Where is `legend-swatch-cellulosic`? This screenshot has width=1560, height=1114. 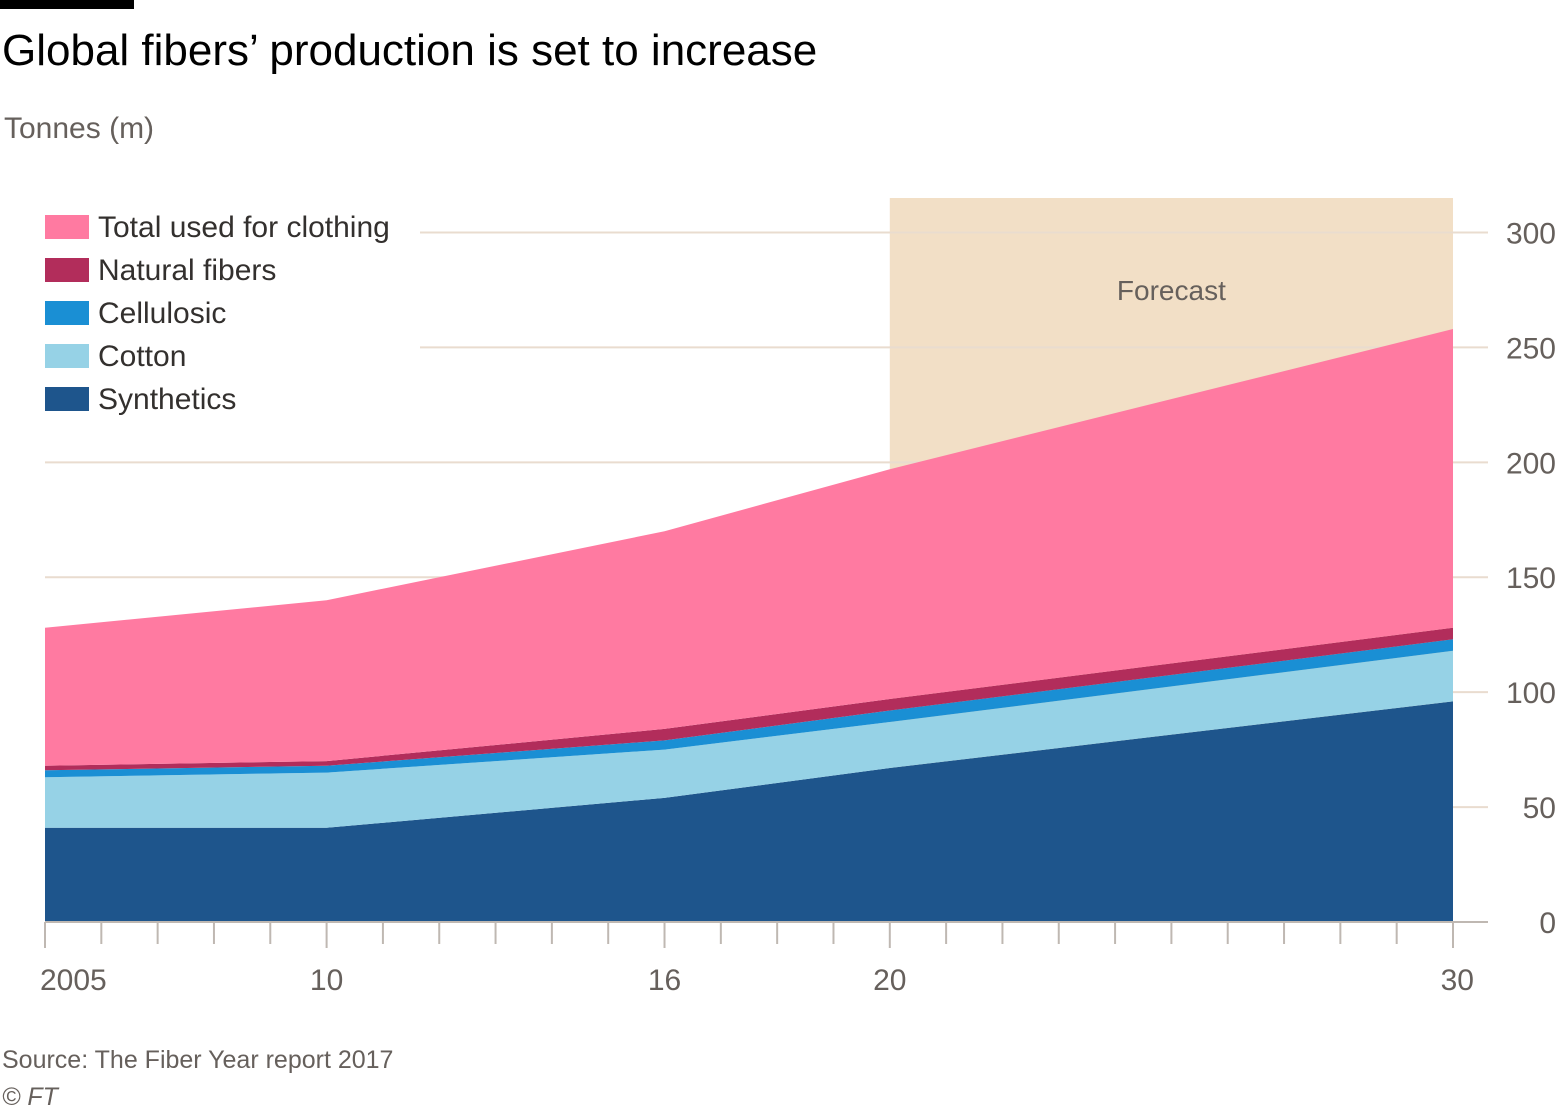 legend-swatch-cellulosic is located at coordinates (67, 313).